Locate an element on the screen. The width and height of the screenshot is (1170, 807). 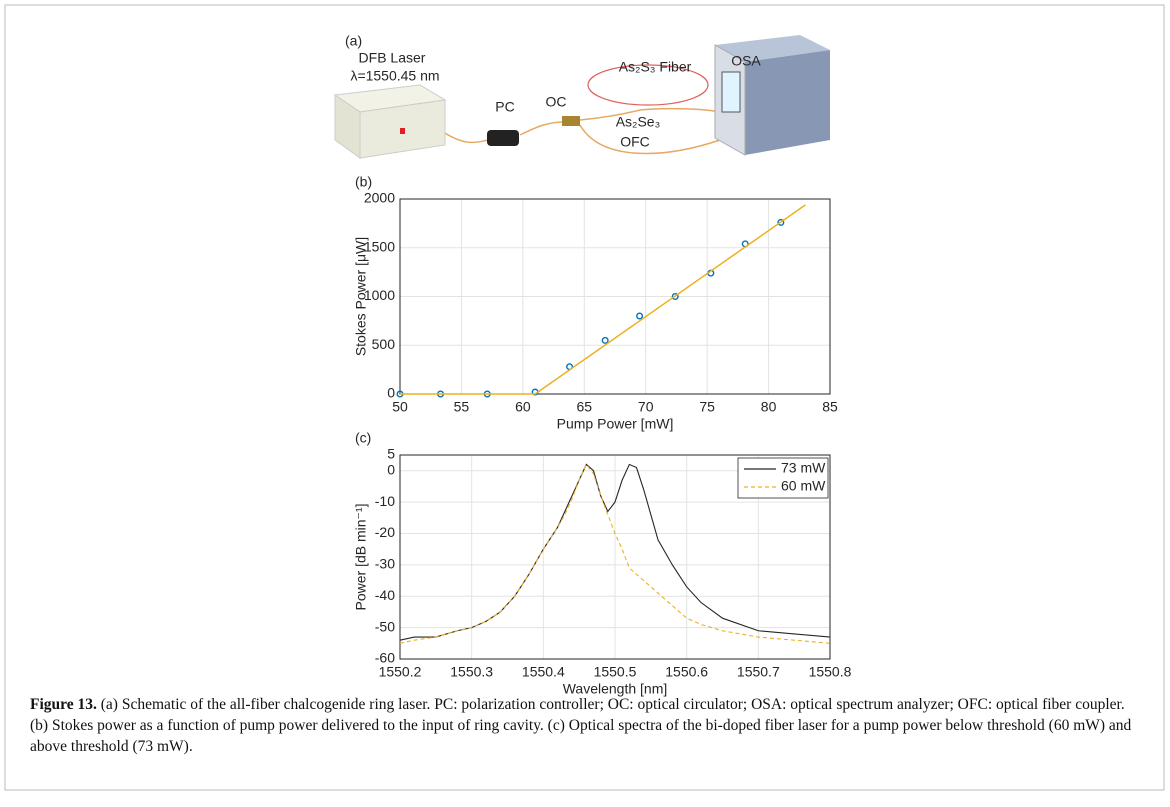
series-line is located at coordinates (615, 553).